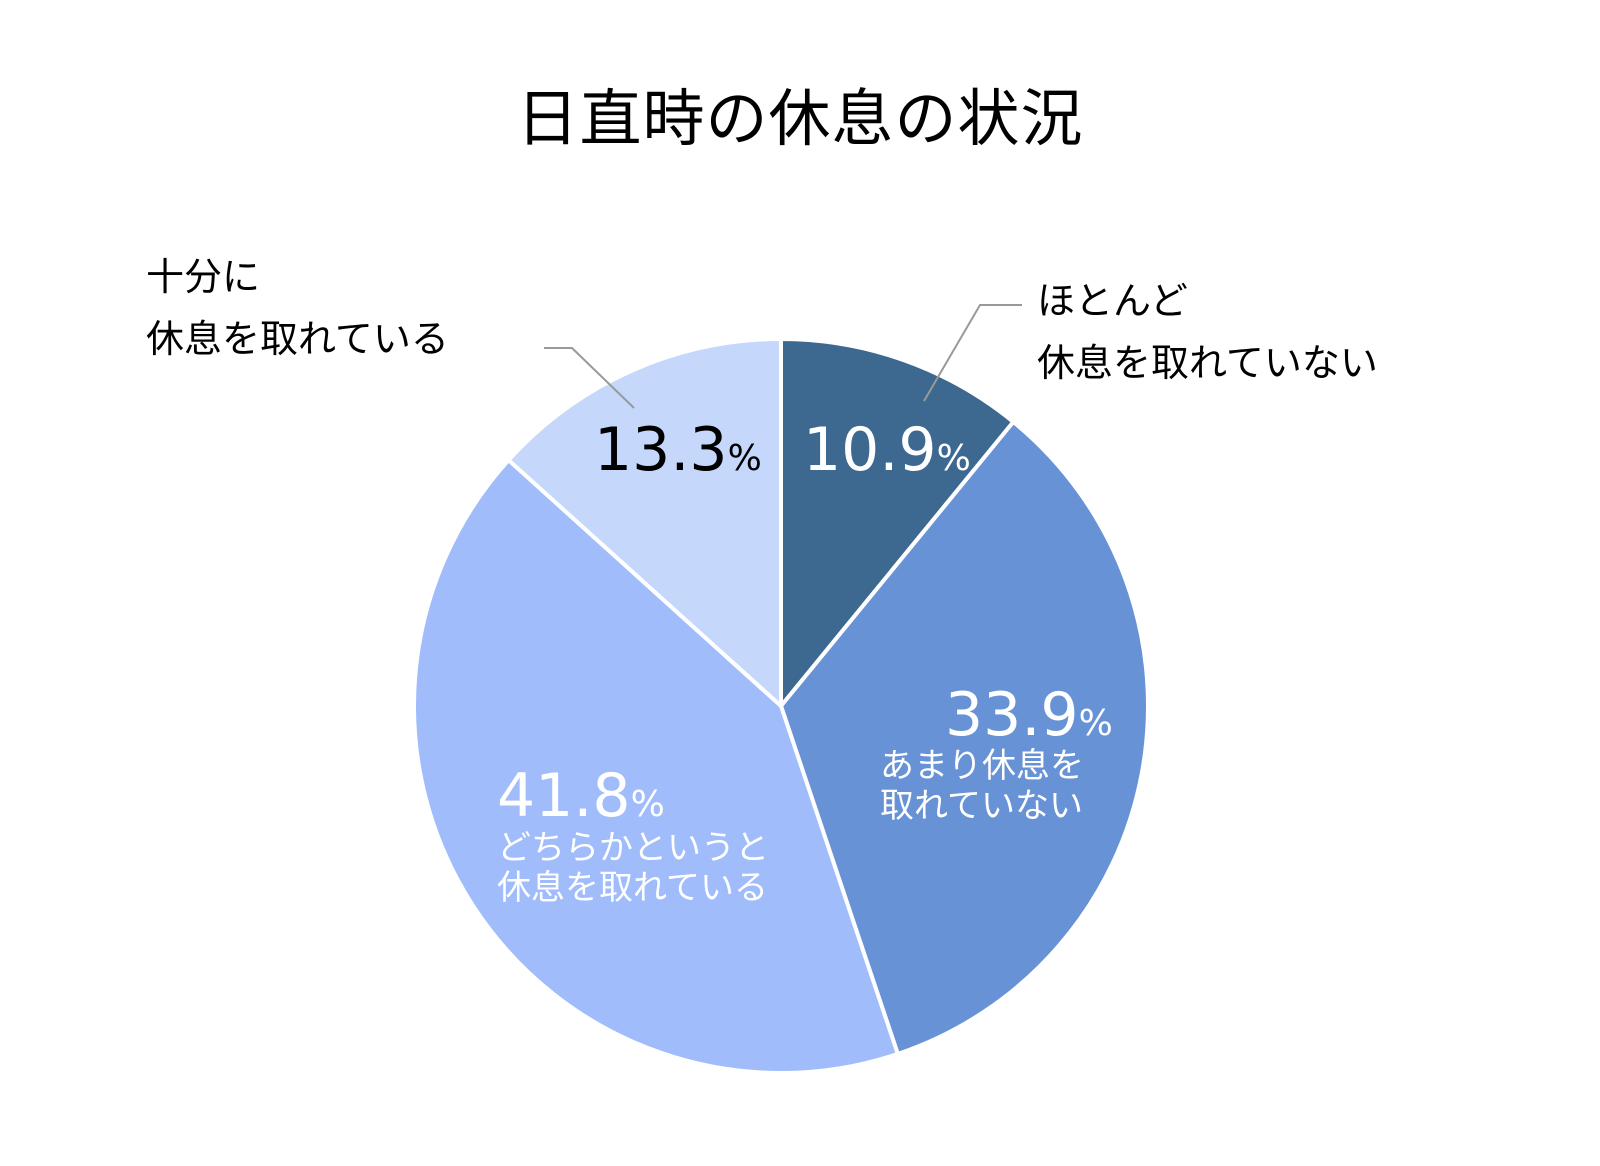  Describe the element at coordinates (1207, 332) in the screenshot. I see `slice1-category-label: ほとんど 休息を取れていない` at that location.